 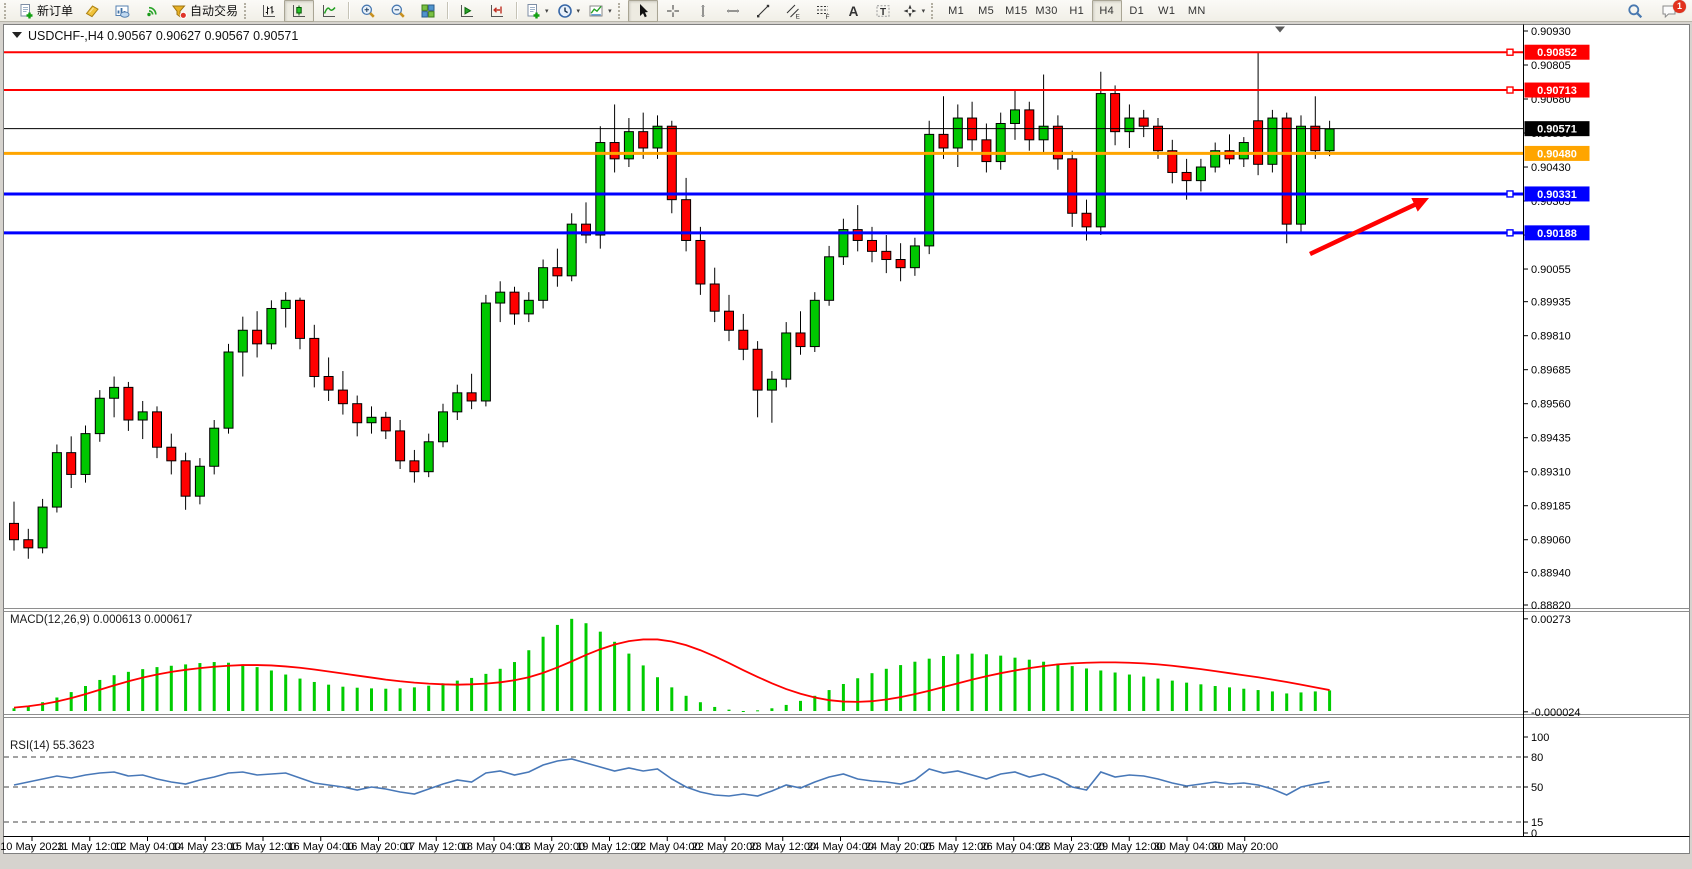 I want to click on chart-window-button, so click(x=122, y=11).